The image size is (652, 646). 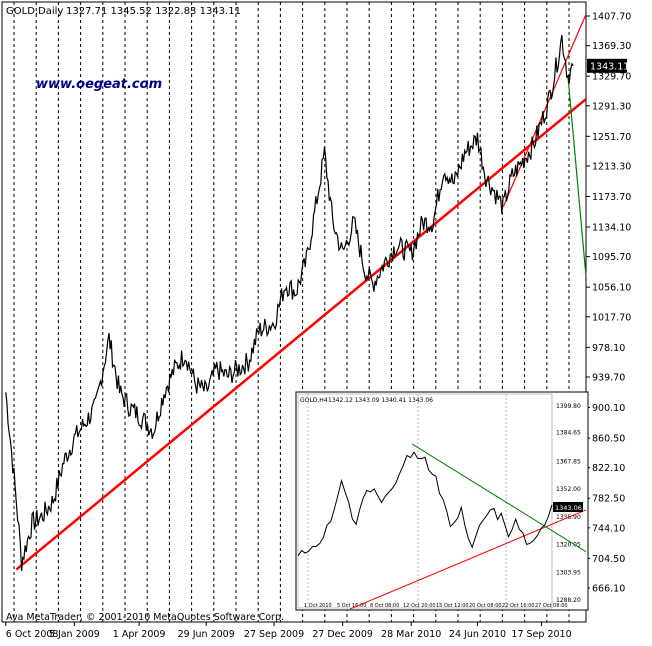 What do you see at coordinates (611, 166) in the screenshot?
I see `y-tick-label: 1213.30` at bounding box center [611, 166].